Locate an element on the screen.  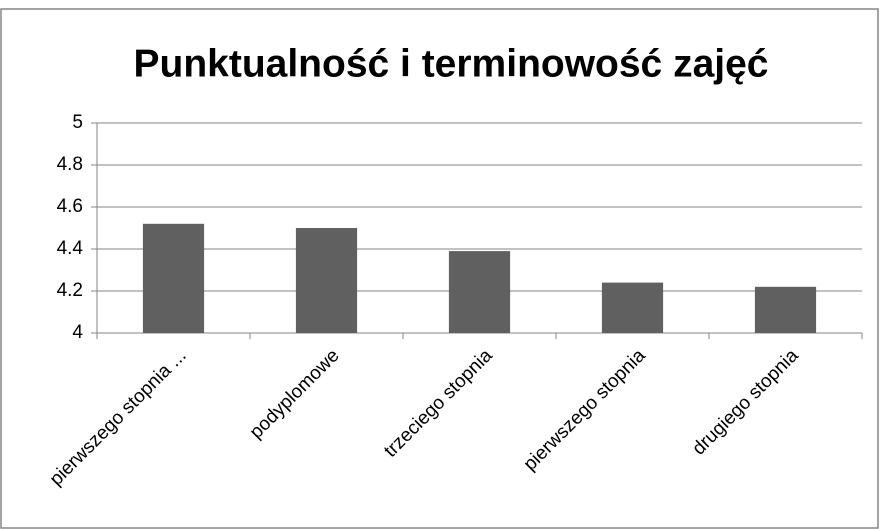
y-tick-label: 4 is located at coordinates (77, 332).